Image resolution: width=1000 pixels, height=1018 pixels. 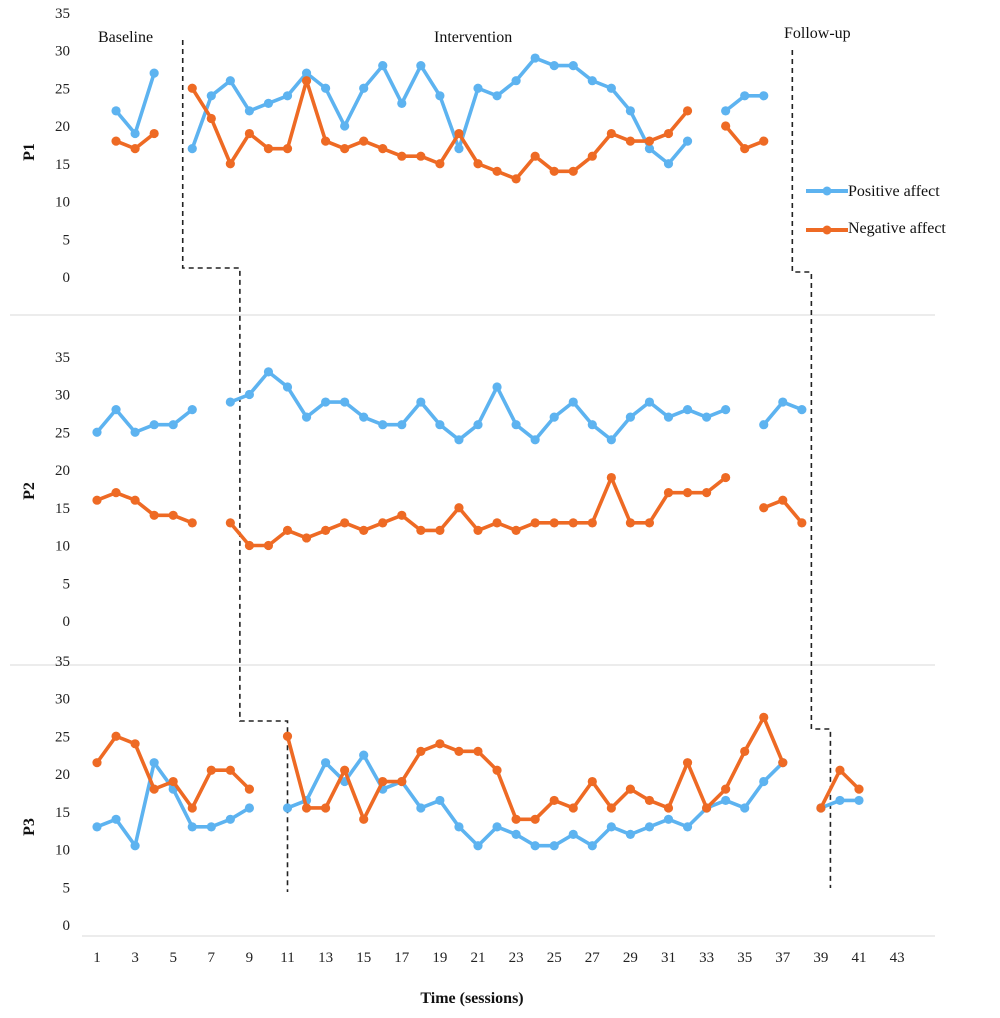 I want to click on series-line-positive-affect-p2, so click(x=145, y=421).